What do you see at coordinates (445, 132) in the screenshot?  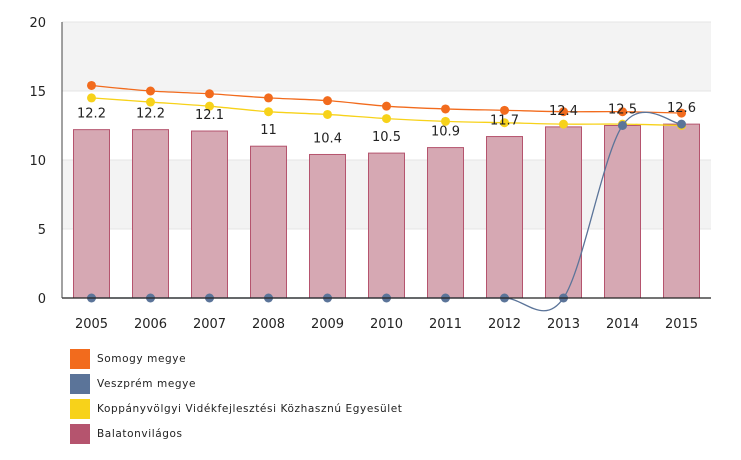 I see `data-label: 10.9` at bounding box center [445, 132].